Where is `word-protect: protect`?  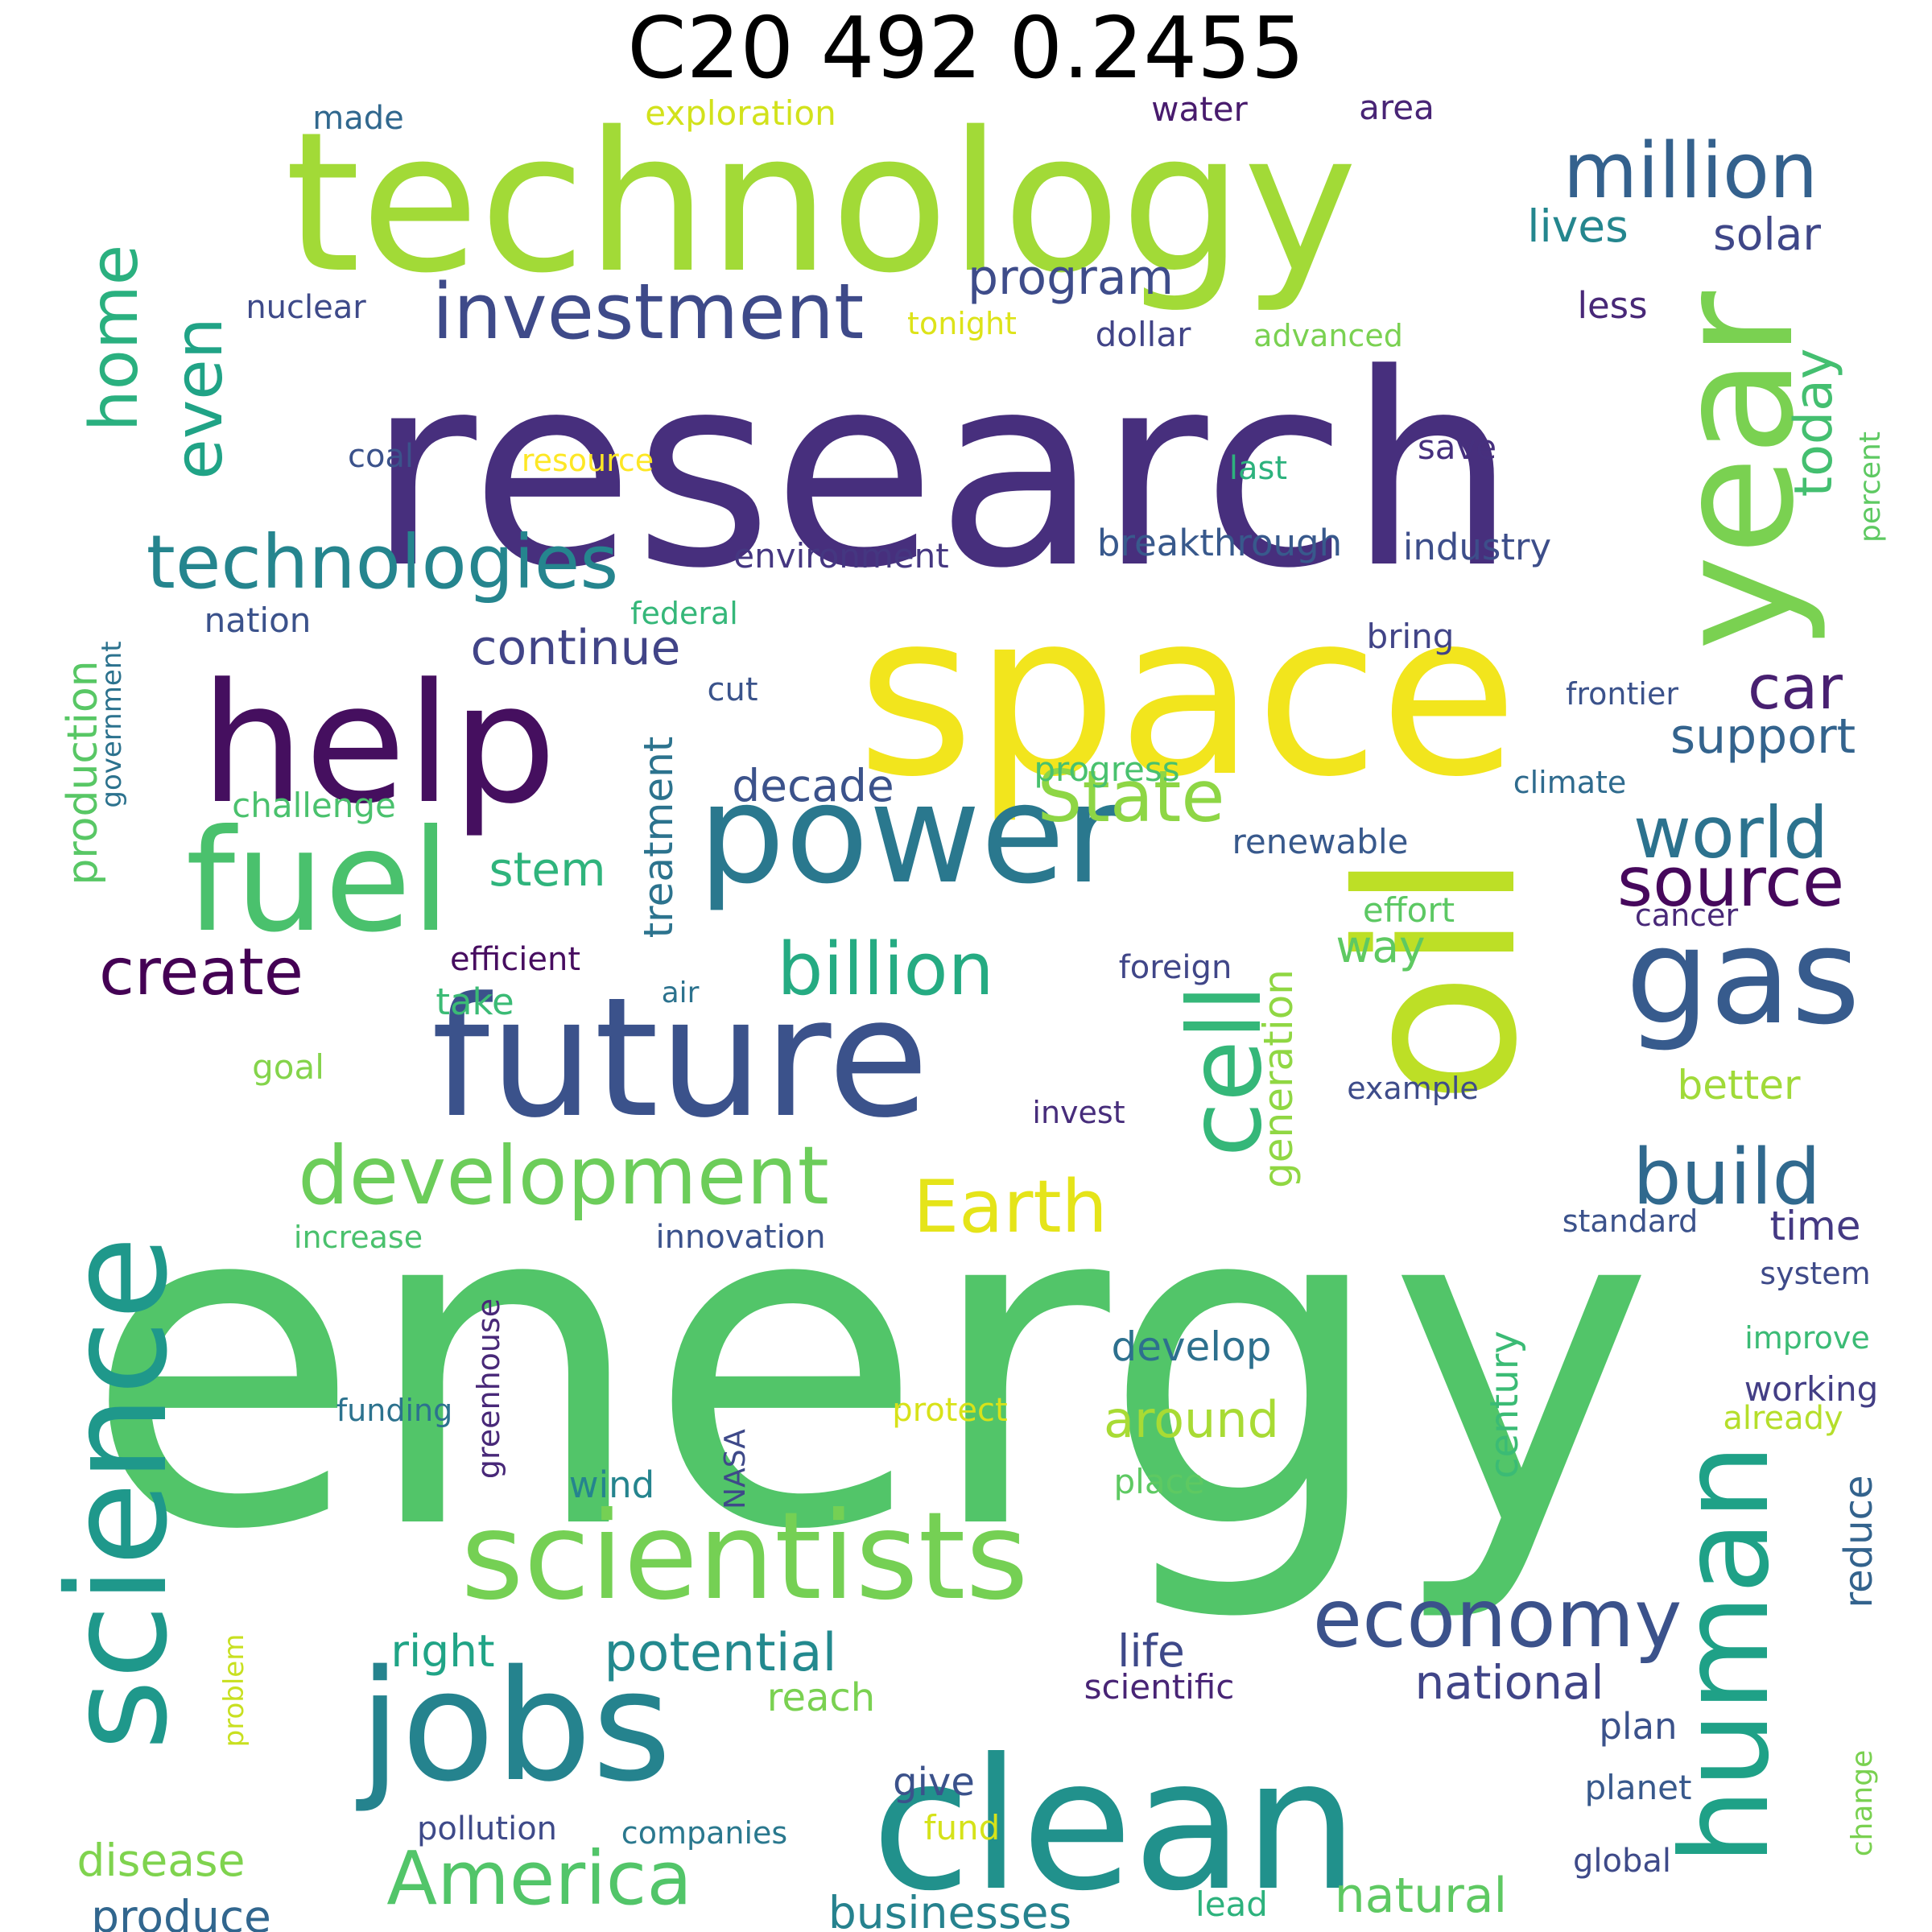 word-protect: protect is located at coordinates (949, 1410).